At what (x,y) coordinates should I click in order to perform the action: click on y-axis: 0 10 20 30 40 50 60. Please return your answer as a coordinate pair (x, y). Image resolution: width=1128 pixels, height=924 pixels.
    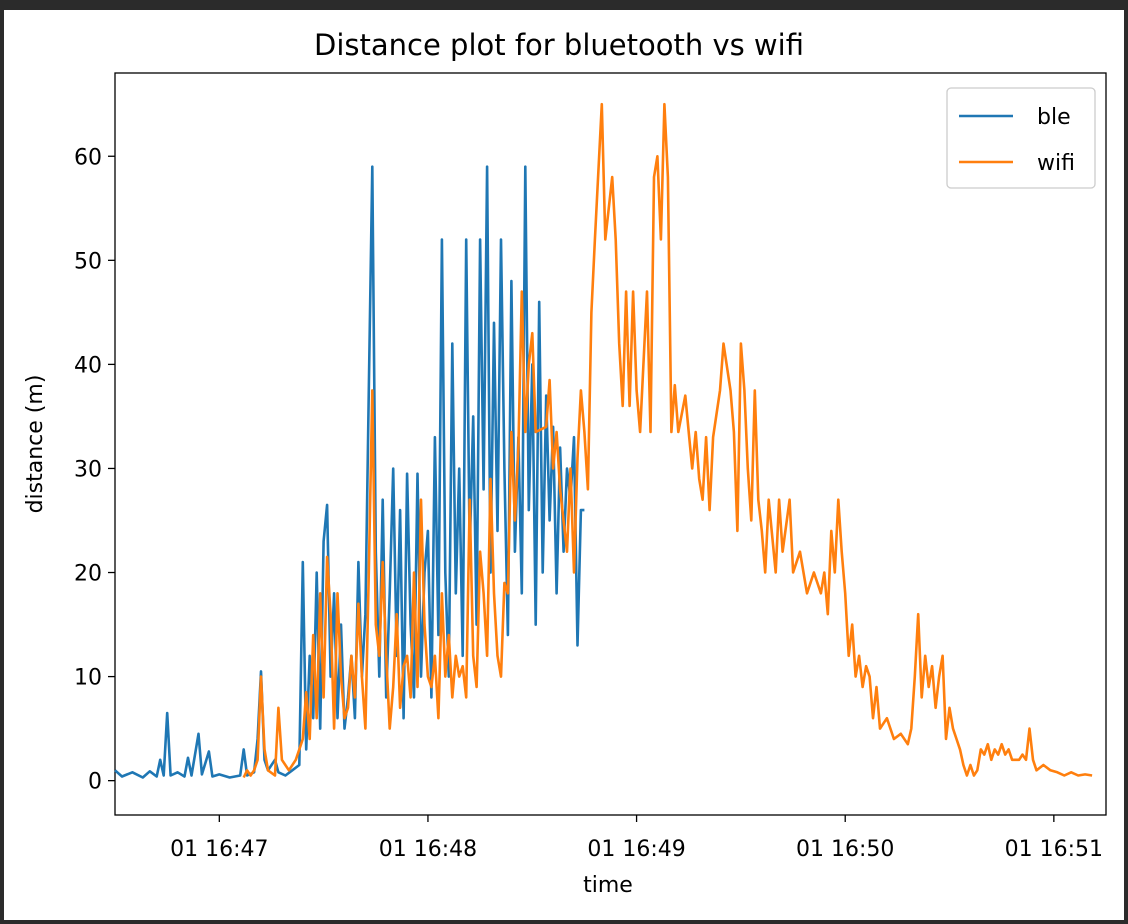
    Looking at the image, I should click on (94, 470).